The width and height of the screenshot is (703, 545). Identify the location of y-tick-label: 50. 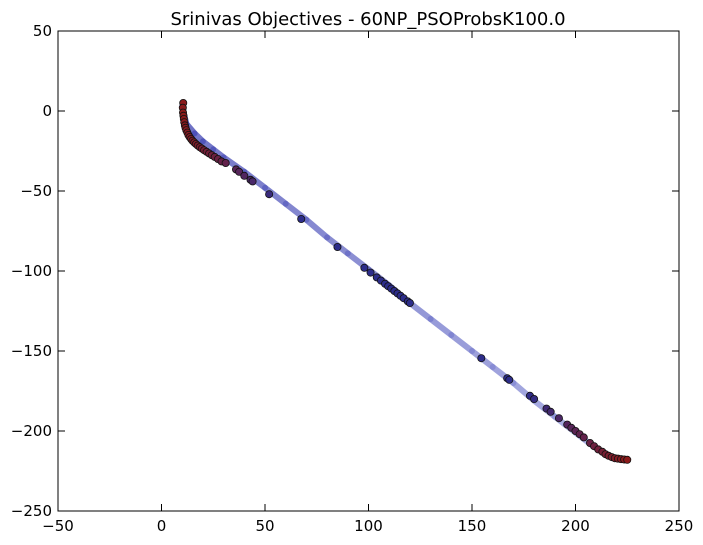
(42, 31).